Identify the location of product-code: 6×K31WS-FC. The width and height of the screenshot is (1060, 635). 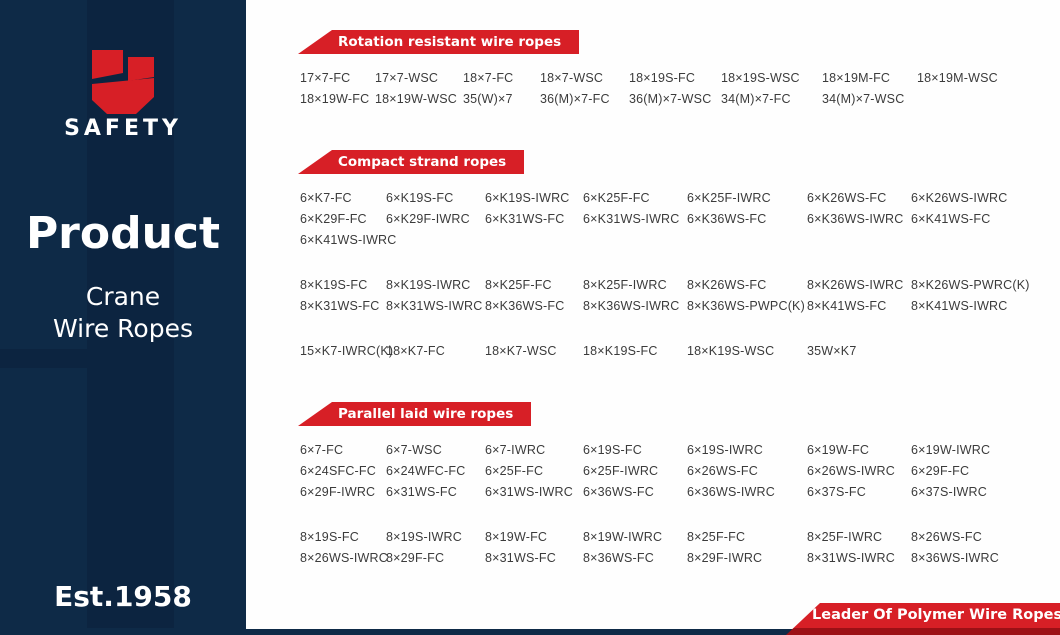
(525, 219).